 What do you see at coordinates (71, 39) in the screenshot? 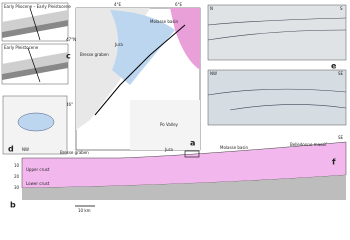
I see `lat: 47°N` at bounding box center [71, 39].